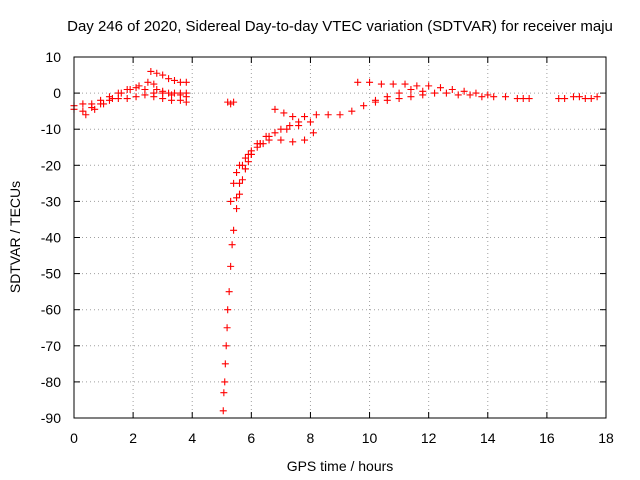 Image resolution: width=640 pixels, height=480 pixels. What do you see at coordinates (51, 129) in the screenshot?
I see `y-tick-label: -10` at bounding box center [51, 129].